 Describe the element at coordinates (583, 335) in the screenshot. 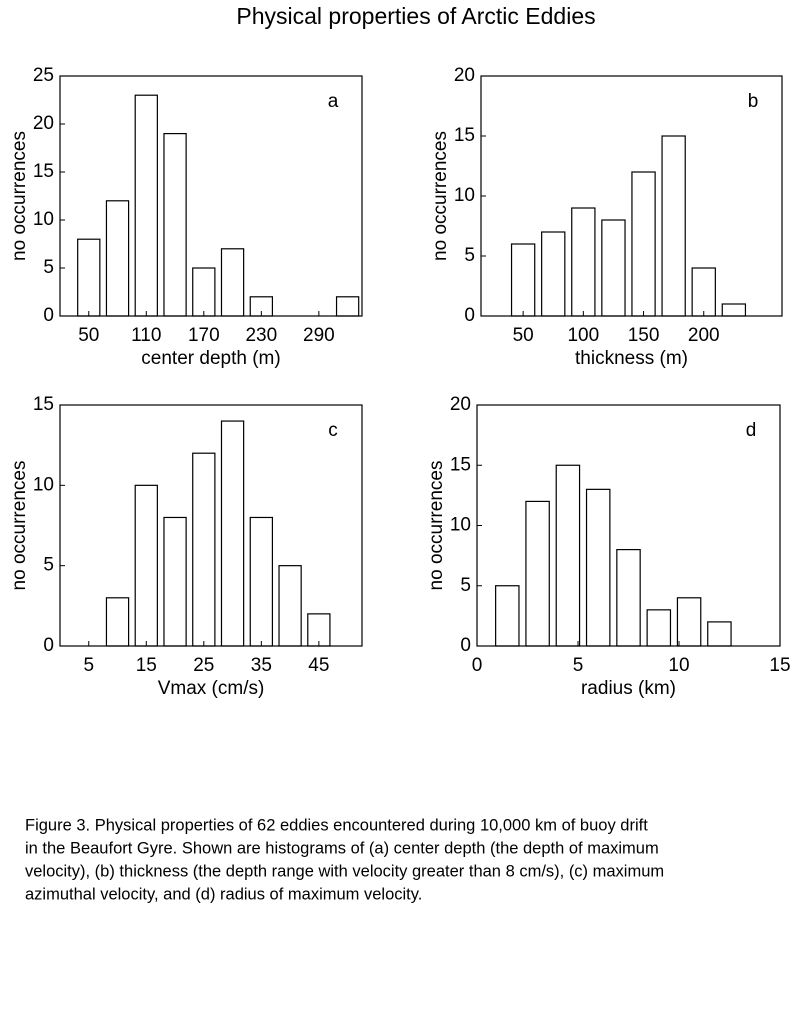

I see `x-tick-label: 100` at that location.